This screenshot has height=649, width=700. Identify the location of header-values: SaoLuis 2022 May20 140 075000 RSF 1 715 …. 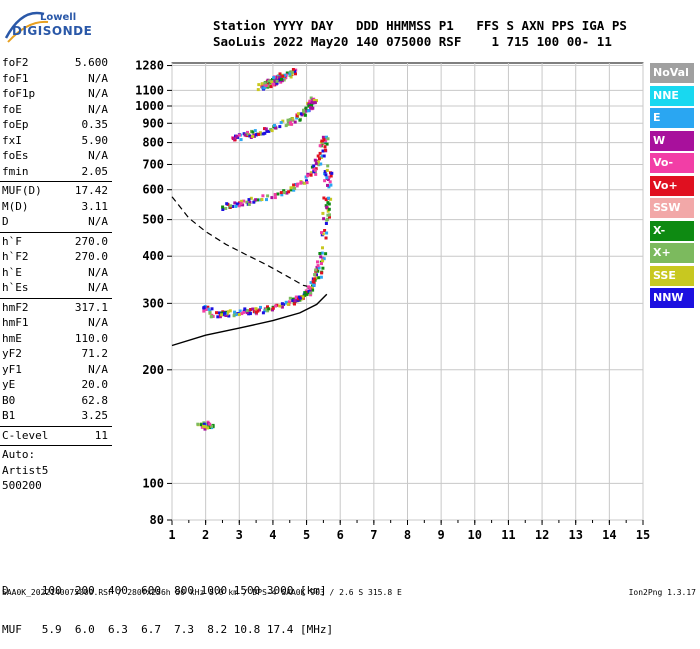
(412, 41).